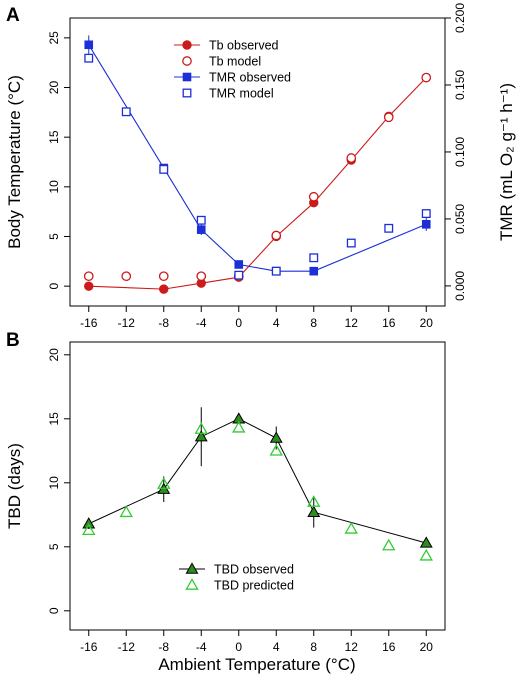  I want to click on panel-b-y-tick-label: 0, so click(54, 610).